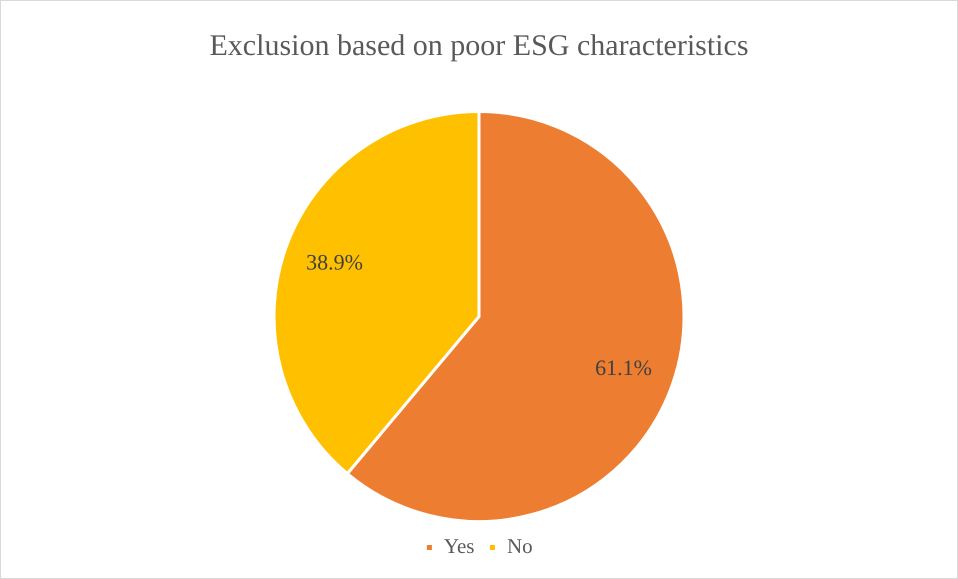 This screenshot has height=579, width=958. I want to click on legend-label: No, so click(519, 546).